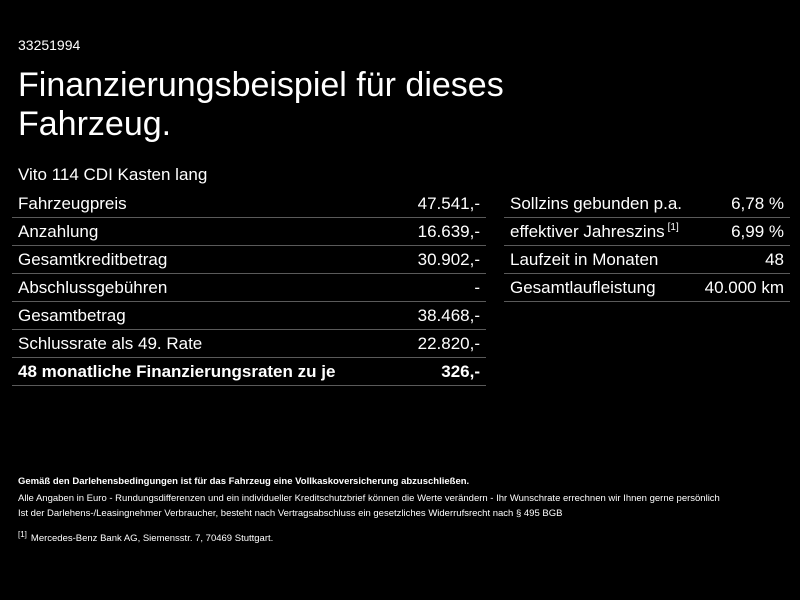  I want to click on row-label-text: Fahrzeugpreis, so click(72, 203).